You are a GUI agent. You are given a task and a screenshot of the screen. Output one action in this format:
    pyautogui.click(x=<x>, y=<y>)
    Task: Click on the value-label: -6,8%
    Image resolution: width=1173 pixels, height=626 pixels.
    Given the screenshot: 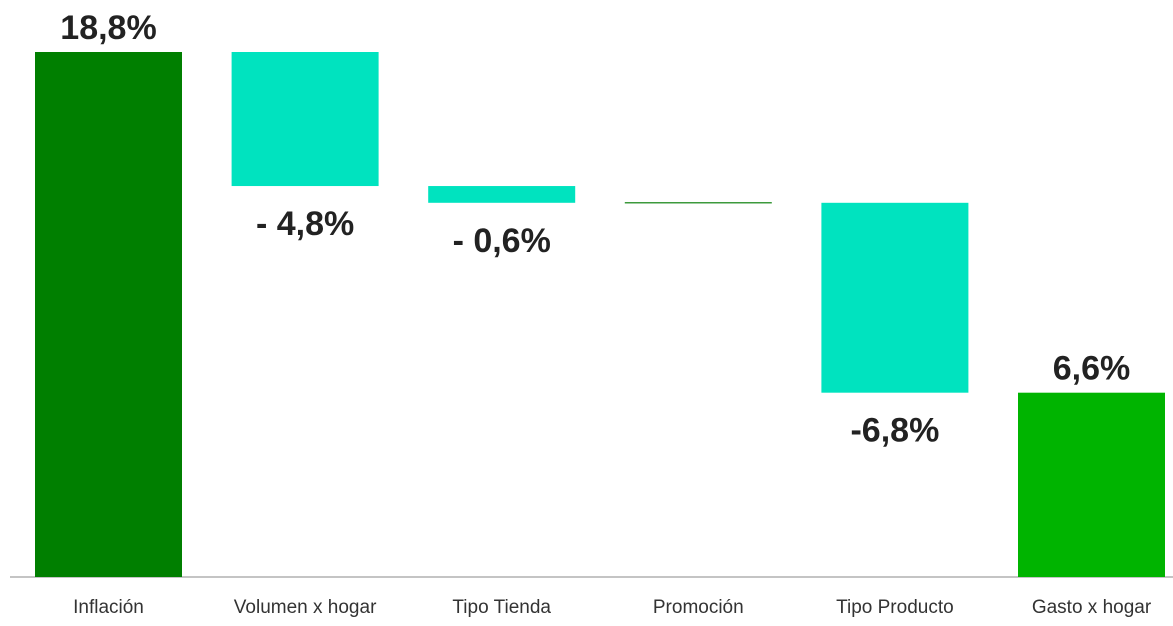 What is the action you would take?
    pyautogui.click(x=894, y=431)
    